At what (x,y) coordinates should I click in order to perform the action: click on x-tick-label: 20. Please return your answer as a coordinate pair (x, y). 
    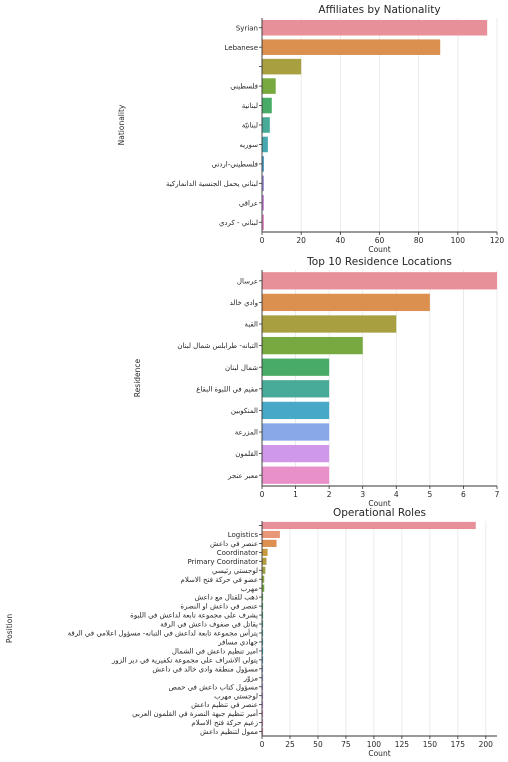
    Looking at the image, I should click on (301, 240).